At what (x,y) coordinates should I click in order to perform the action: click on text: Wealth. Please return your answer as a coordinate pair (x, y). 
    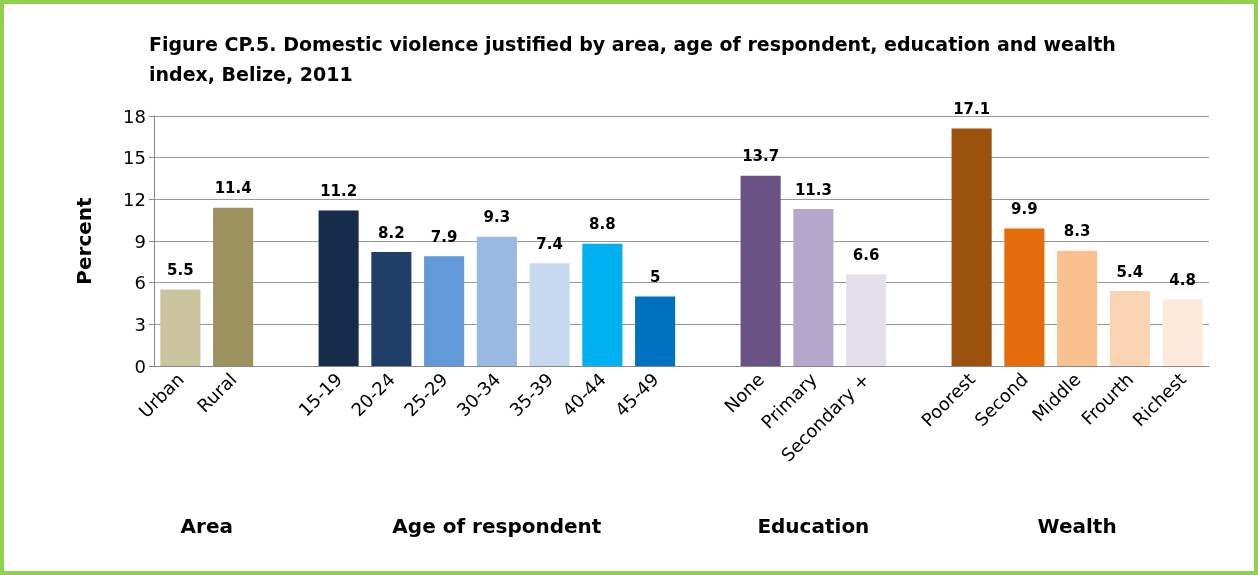
    Looking at the image, I should click on (1077, 526).